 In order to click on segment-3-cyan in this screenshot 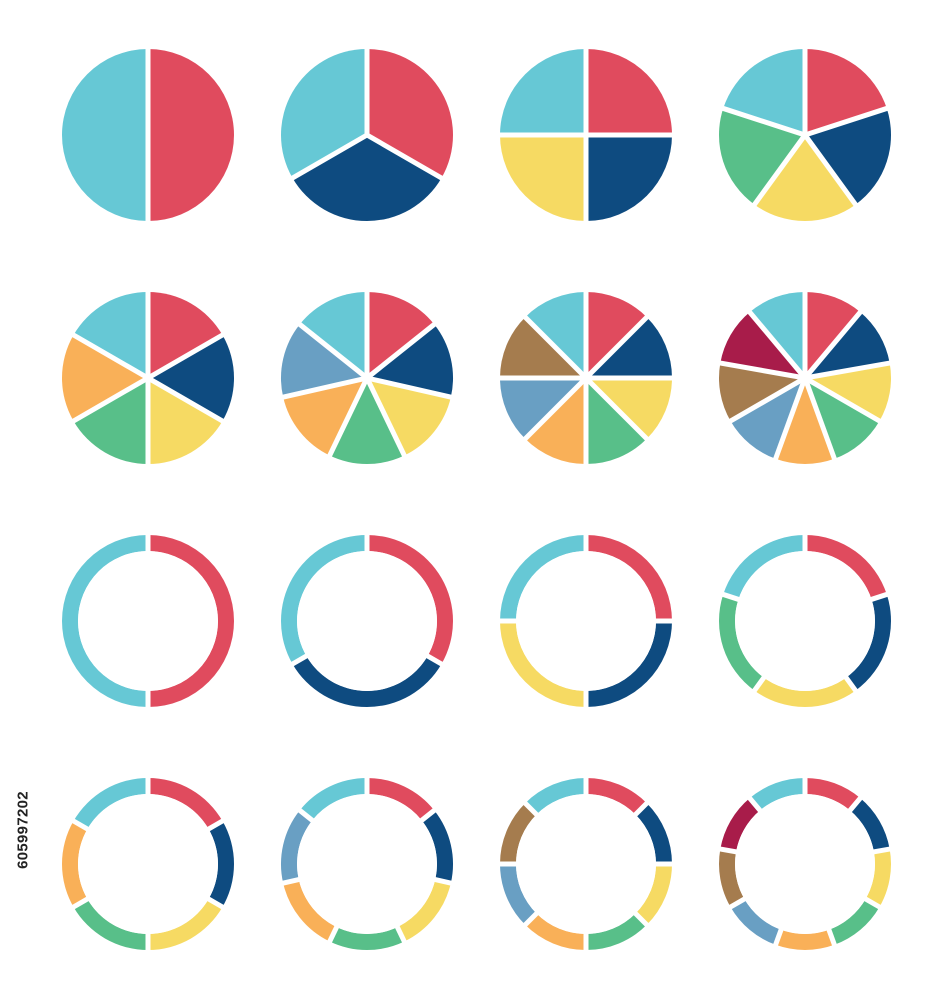, I will do `click(323, 599)`.